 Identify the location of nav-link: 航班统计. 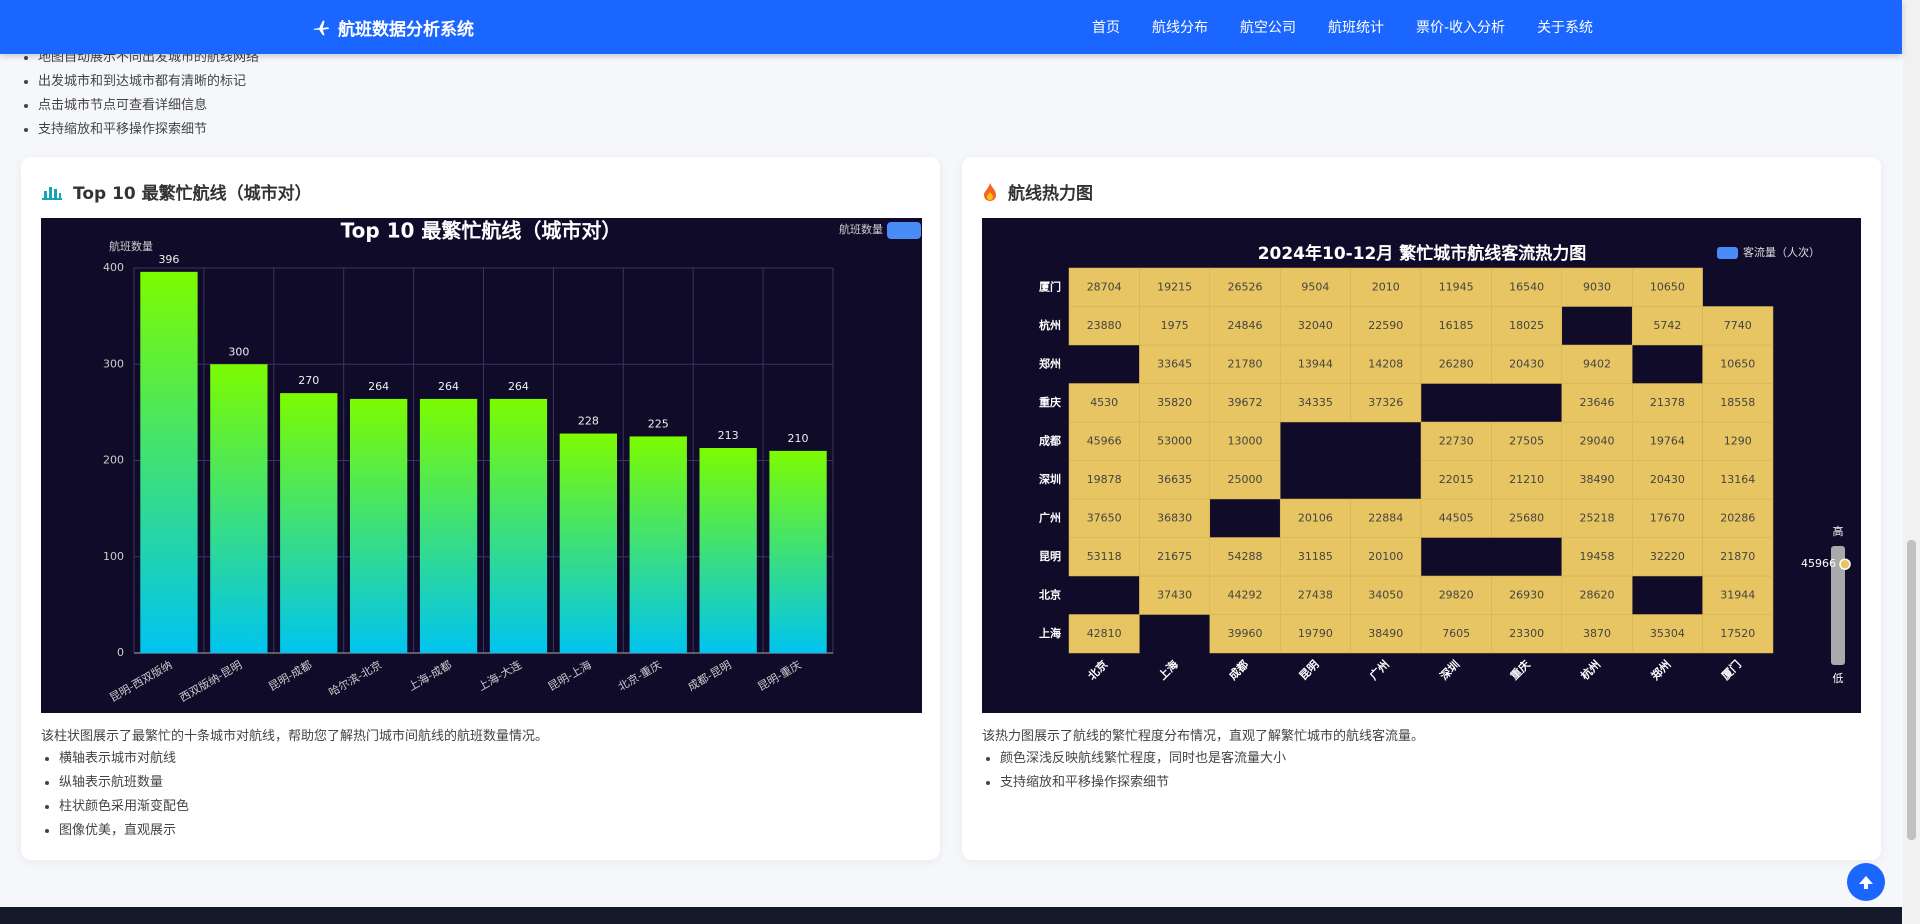
(1356, 28).